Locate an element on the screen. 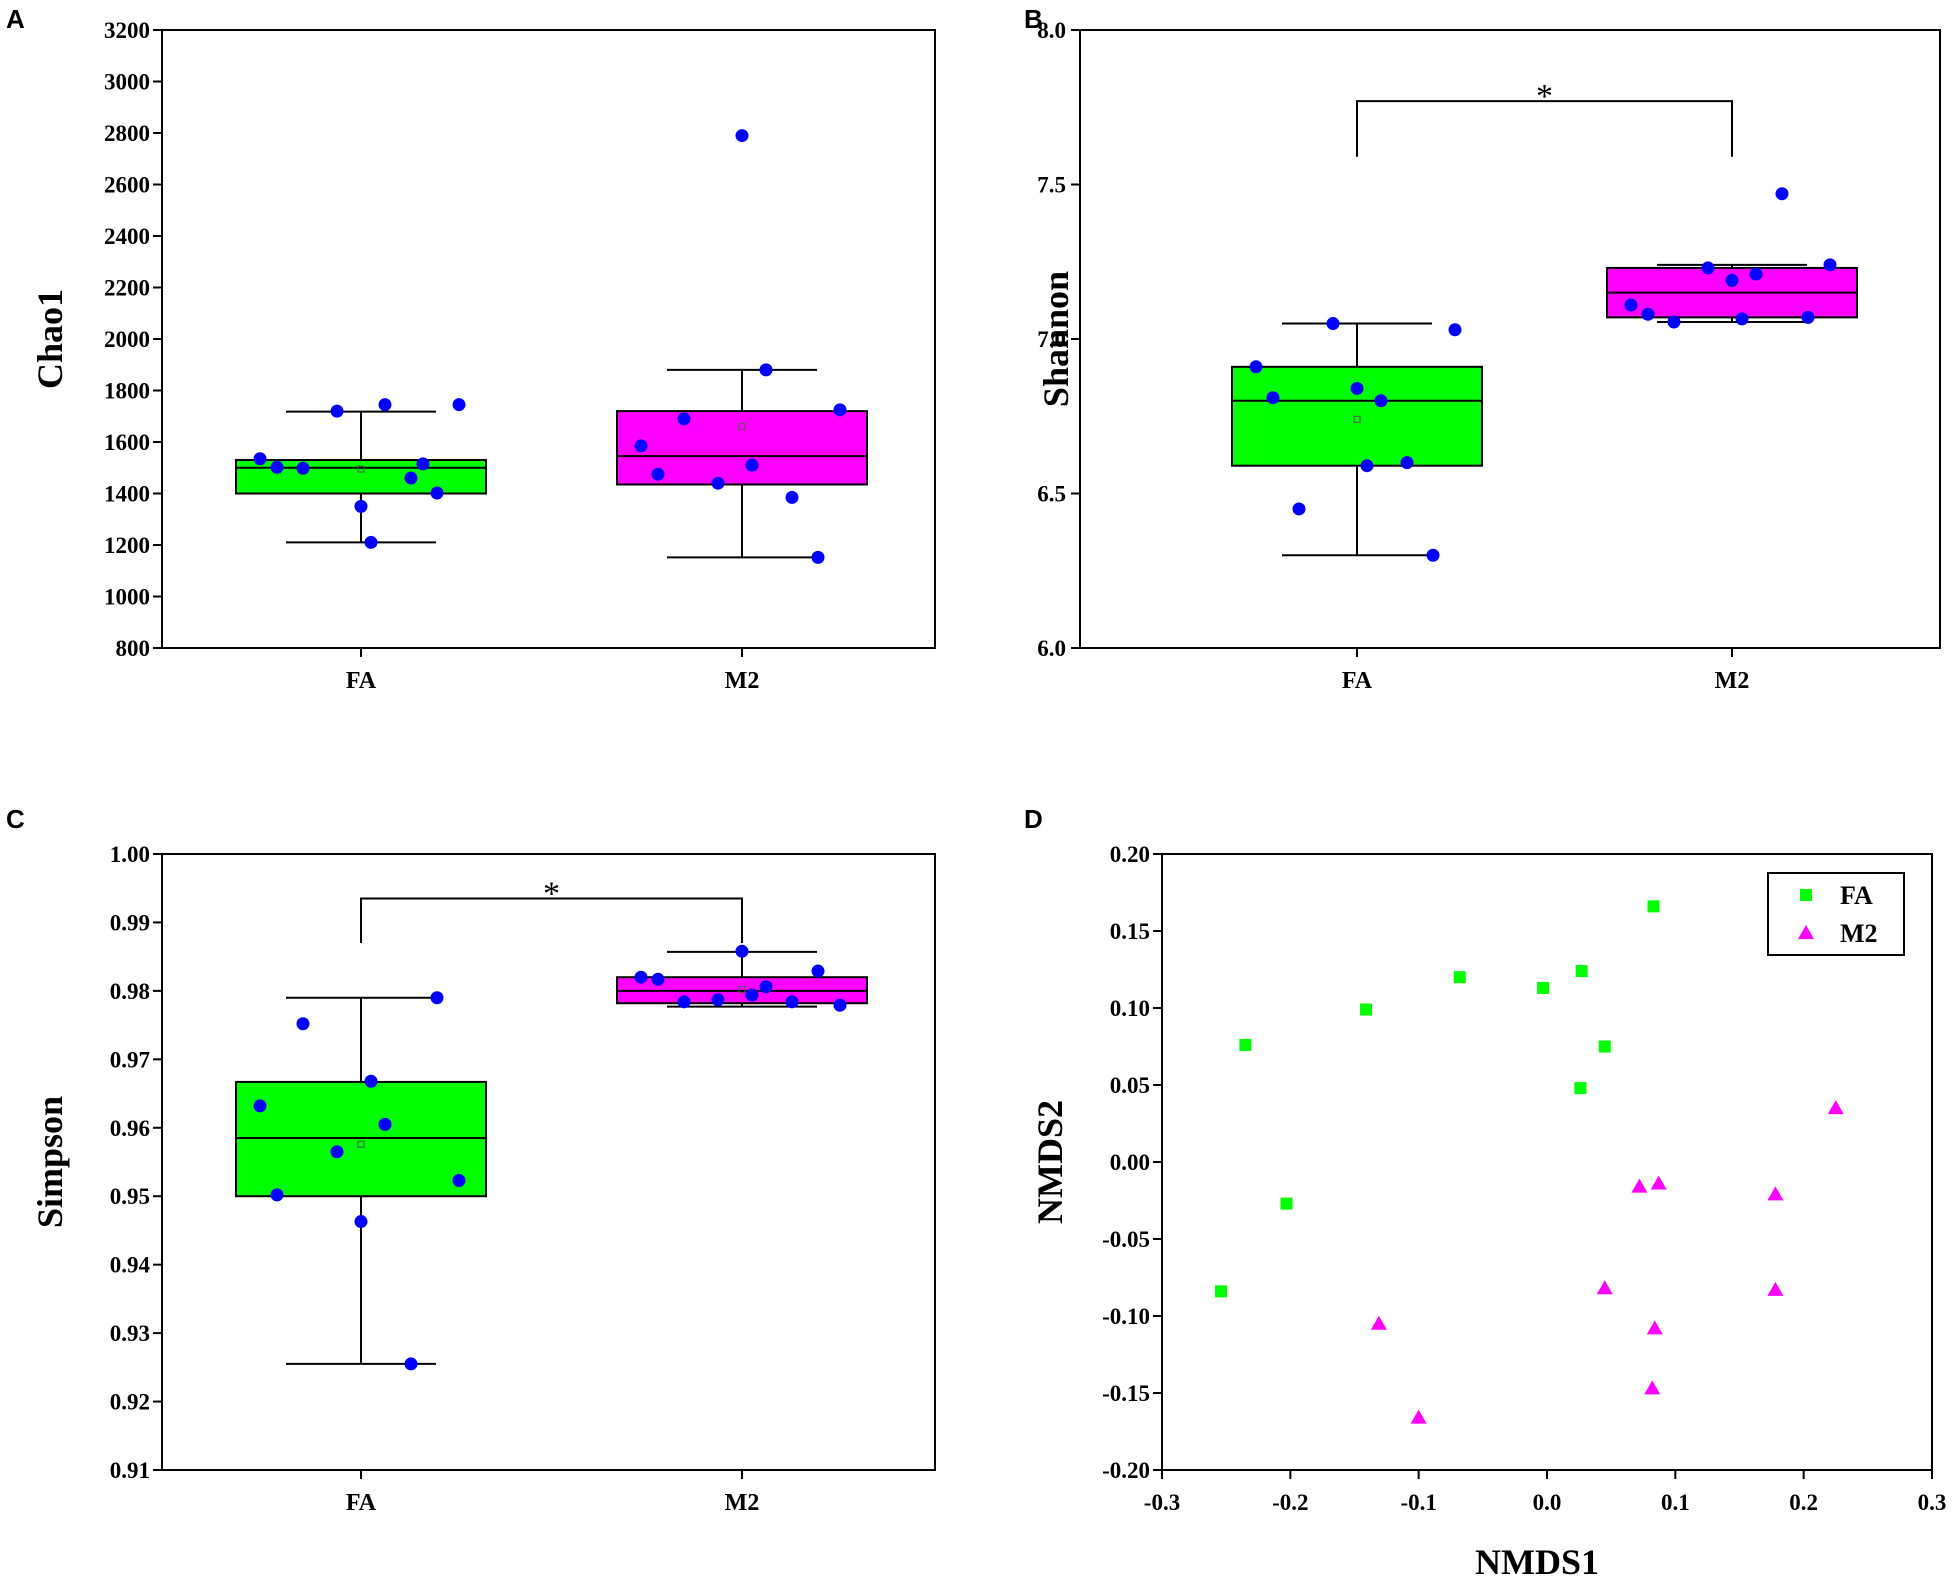 This screenshot has width=1955, height=1584. y-tick-label: 6.0 is located at coordinates (1051, 648).